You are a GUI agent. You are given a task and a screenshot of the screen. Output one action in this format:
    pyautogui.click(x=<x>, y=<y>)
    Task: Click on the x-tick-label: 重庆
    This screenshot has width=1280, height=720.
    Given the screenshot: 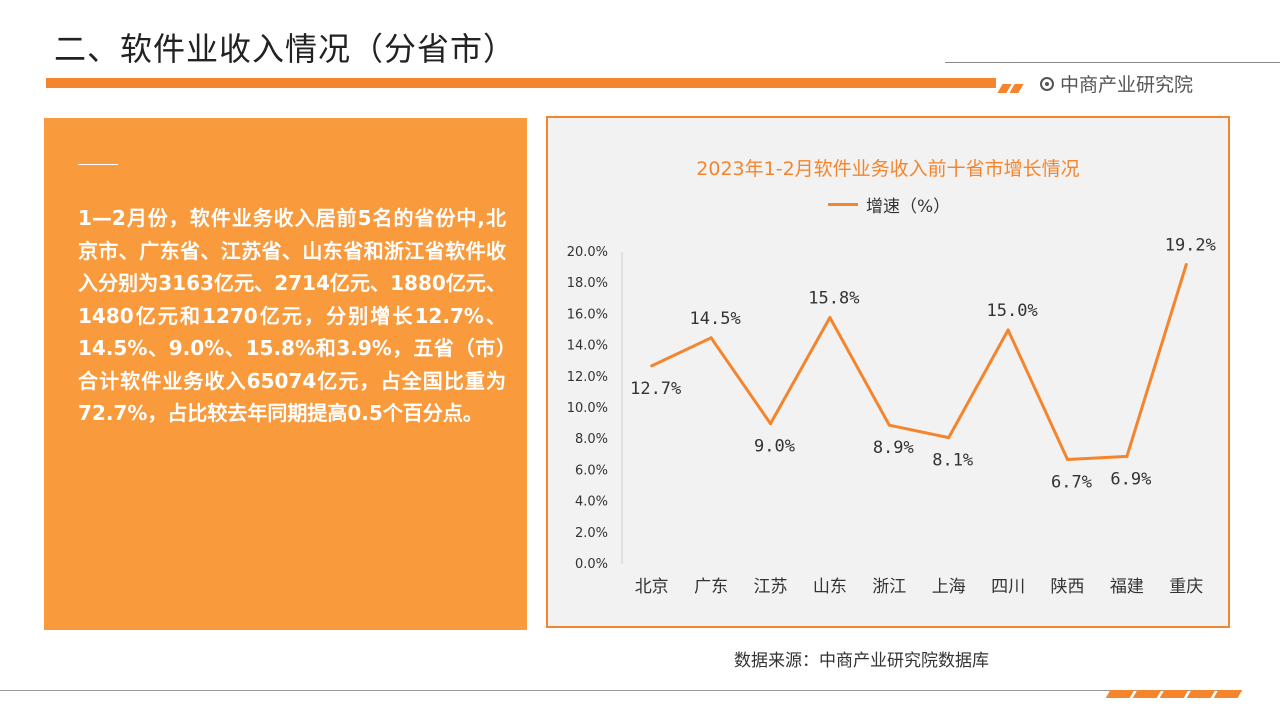 What is the action you would take?
    pyautogui.click(x=1186, y=587)
    